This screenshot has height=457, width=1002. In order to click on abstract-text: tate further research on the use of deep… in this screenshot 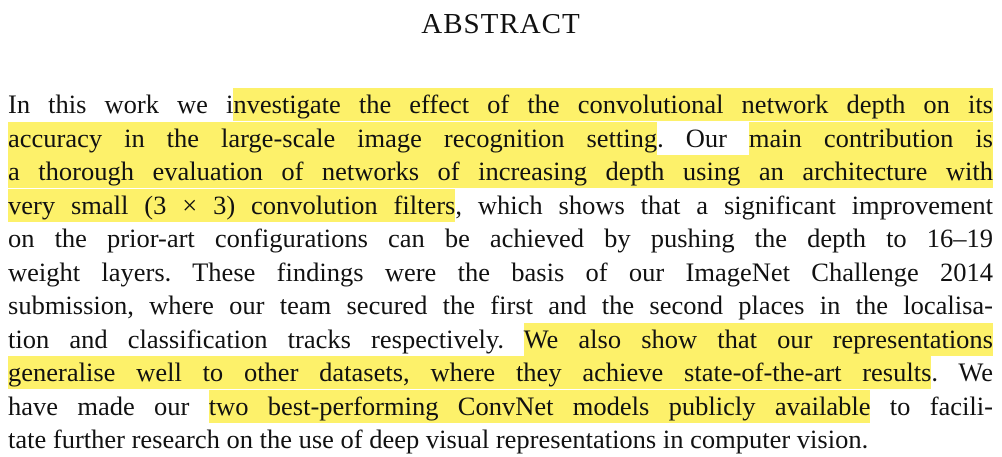, I will do `click(438, 439)`.